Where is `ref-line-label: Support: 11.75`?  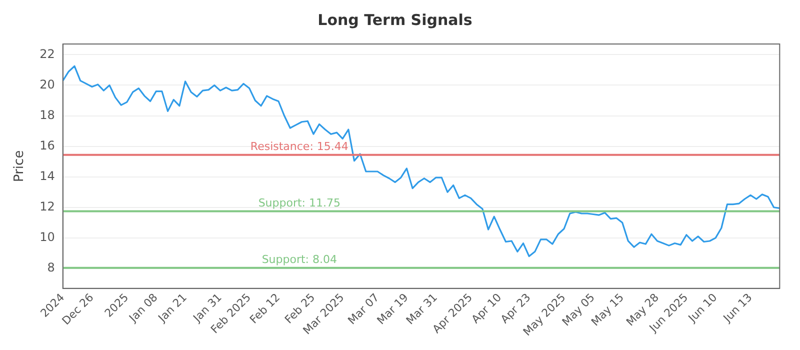 ref-line-label: Support: 11.75 is located at coordinates (299, 203).